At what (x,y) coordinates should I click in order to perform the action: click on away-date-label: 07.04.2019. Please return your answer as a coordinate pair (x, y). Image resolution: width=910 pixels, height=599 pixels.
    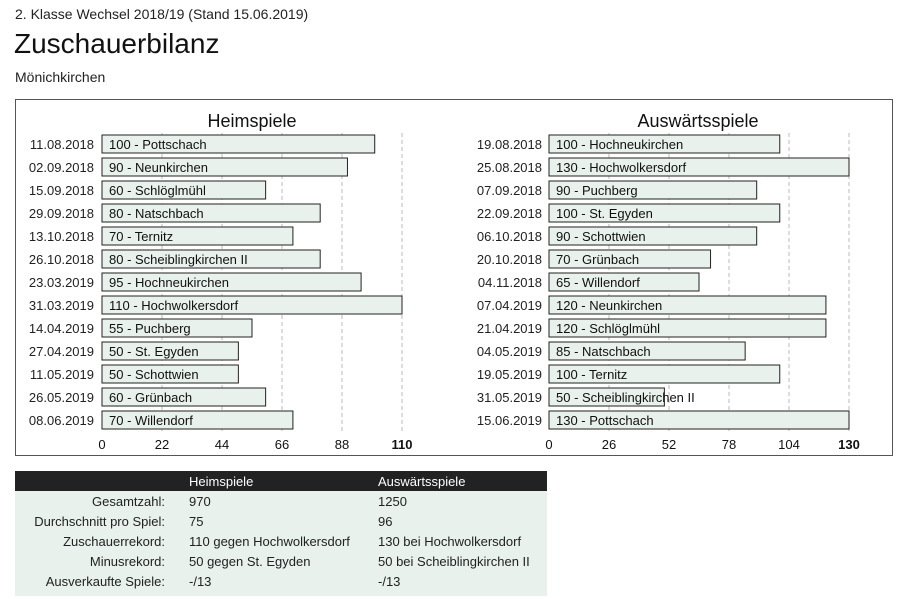
    Looking at the image, I should click on (509, 305).